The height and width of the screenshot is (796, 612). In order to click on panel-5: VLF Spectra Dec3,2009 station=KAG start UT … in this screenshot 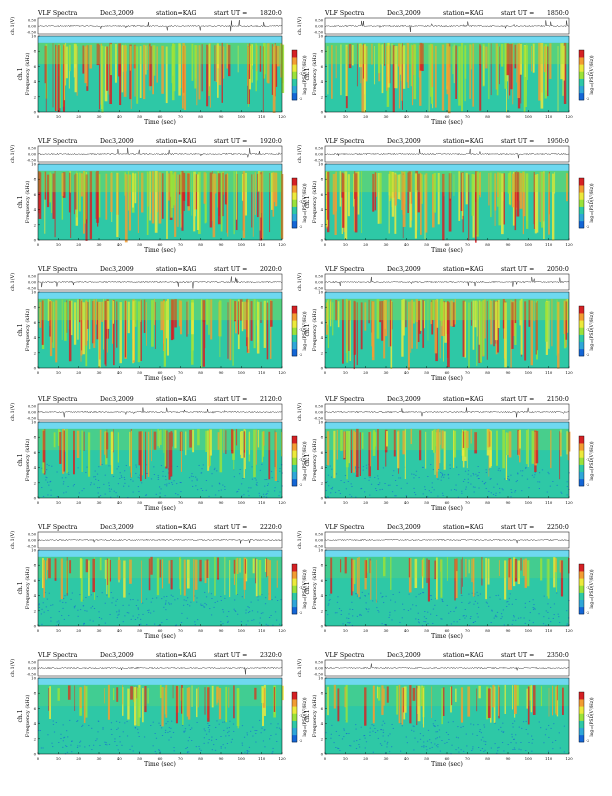, I will do `click(158, 324)`.